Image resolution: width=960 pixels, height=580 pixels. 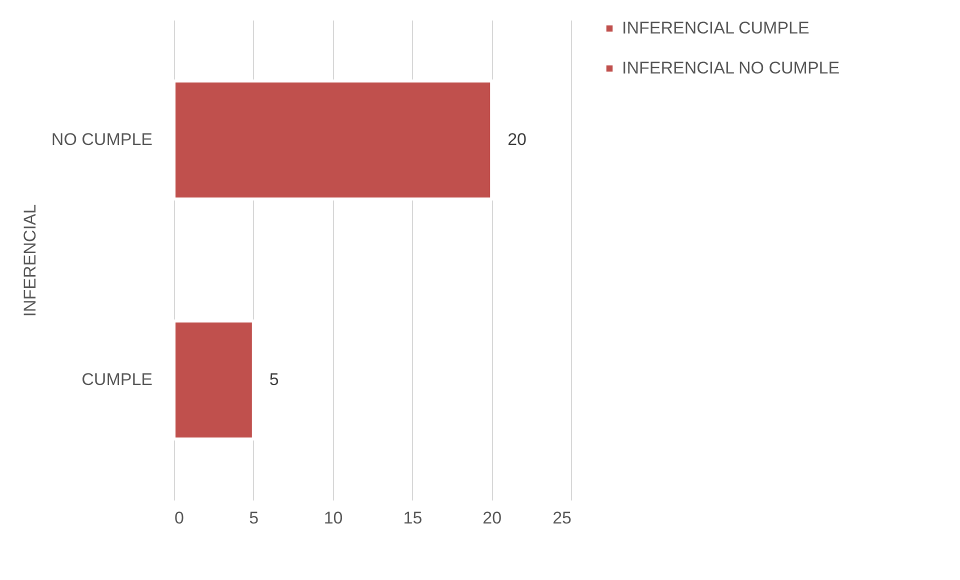 What do you see at coordinates (117, 379) in the screenshot?
I see `y-tick-label: CUMPLE` at bounding box center [117, 379].